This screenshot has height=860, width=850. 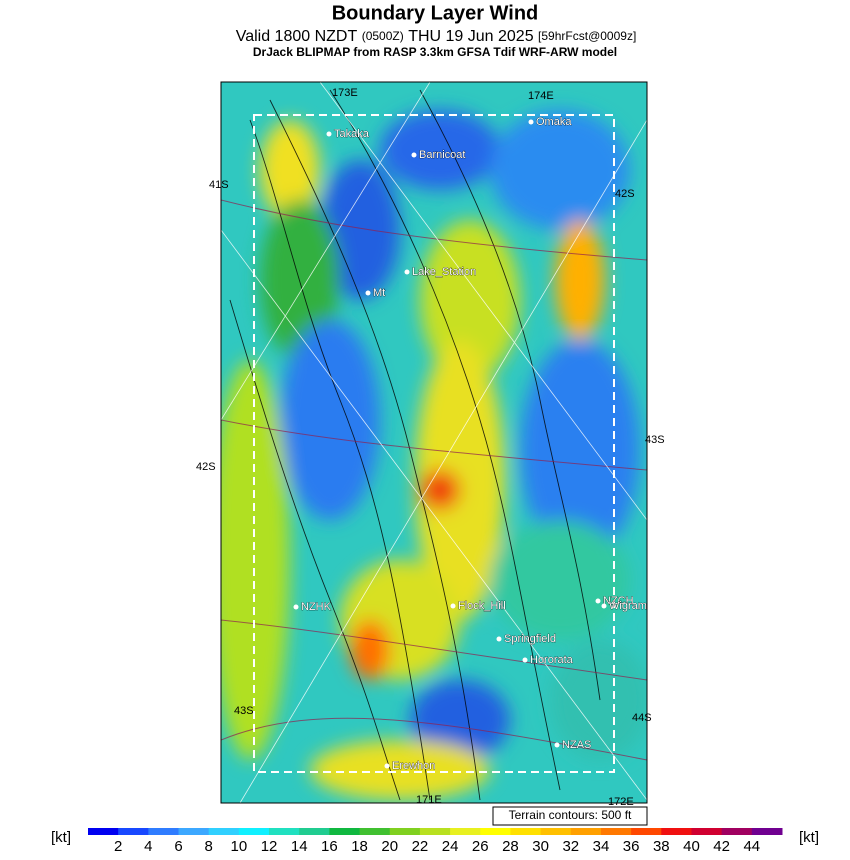 I want to click on colorbar-label: 4, so click(x=148, y=846).